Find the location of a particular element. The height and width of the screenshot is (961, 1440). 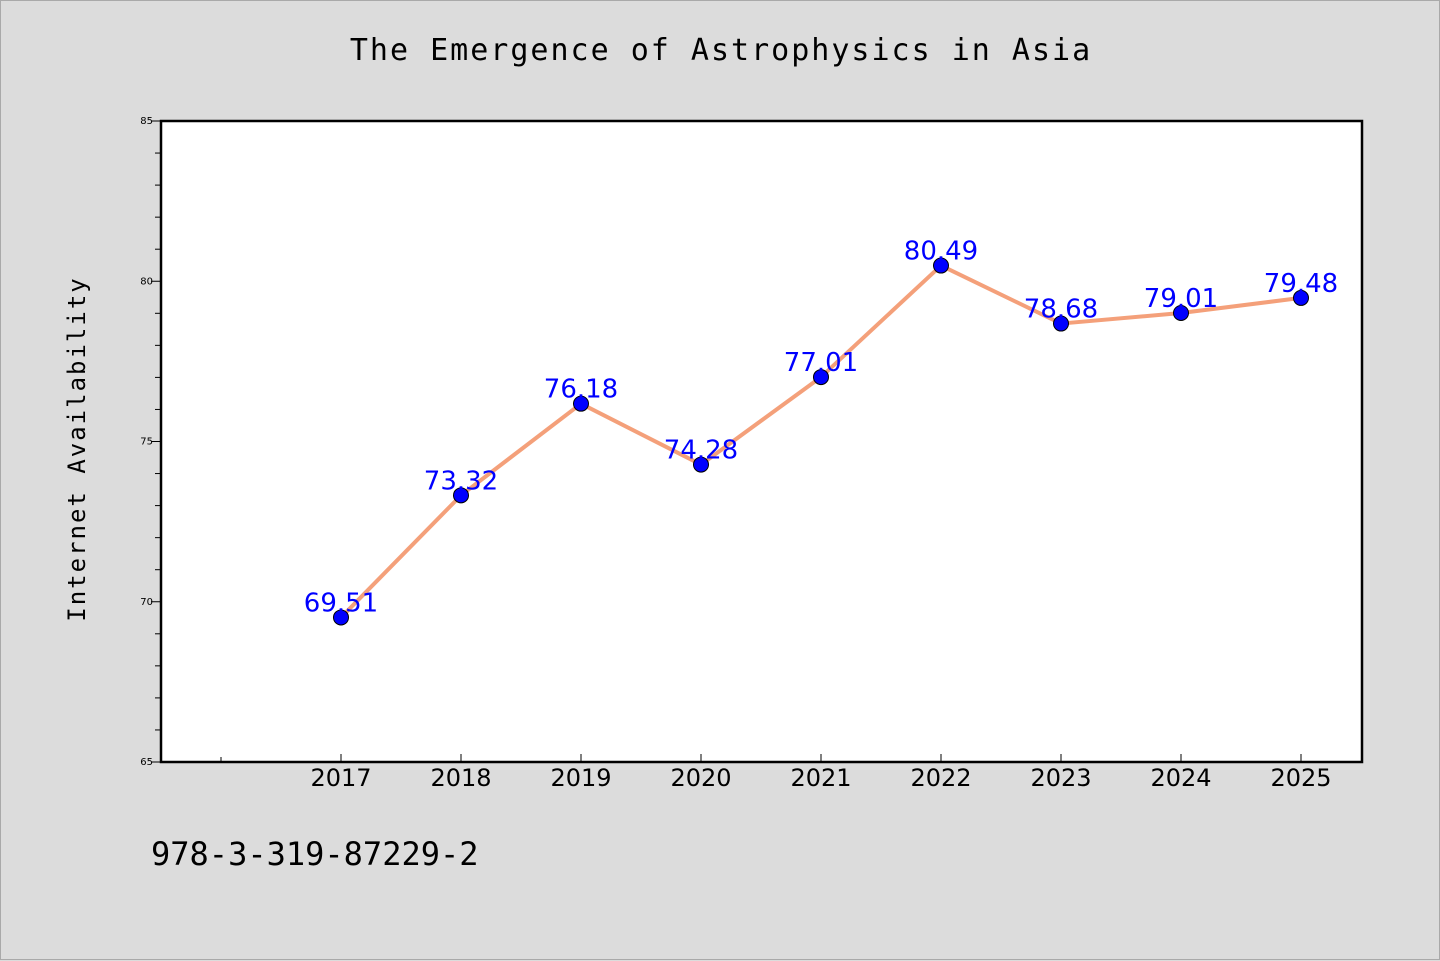

data-label: 74.28 is located at coordinates (701, 451).